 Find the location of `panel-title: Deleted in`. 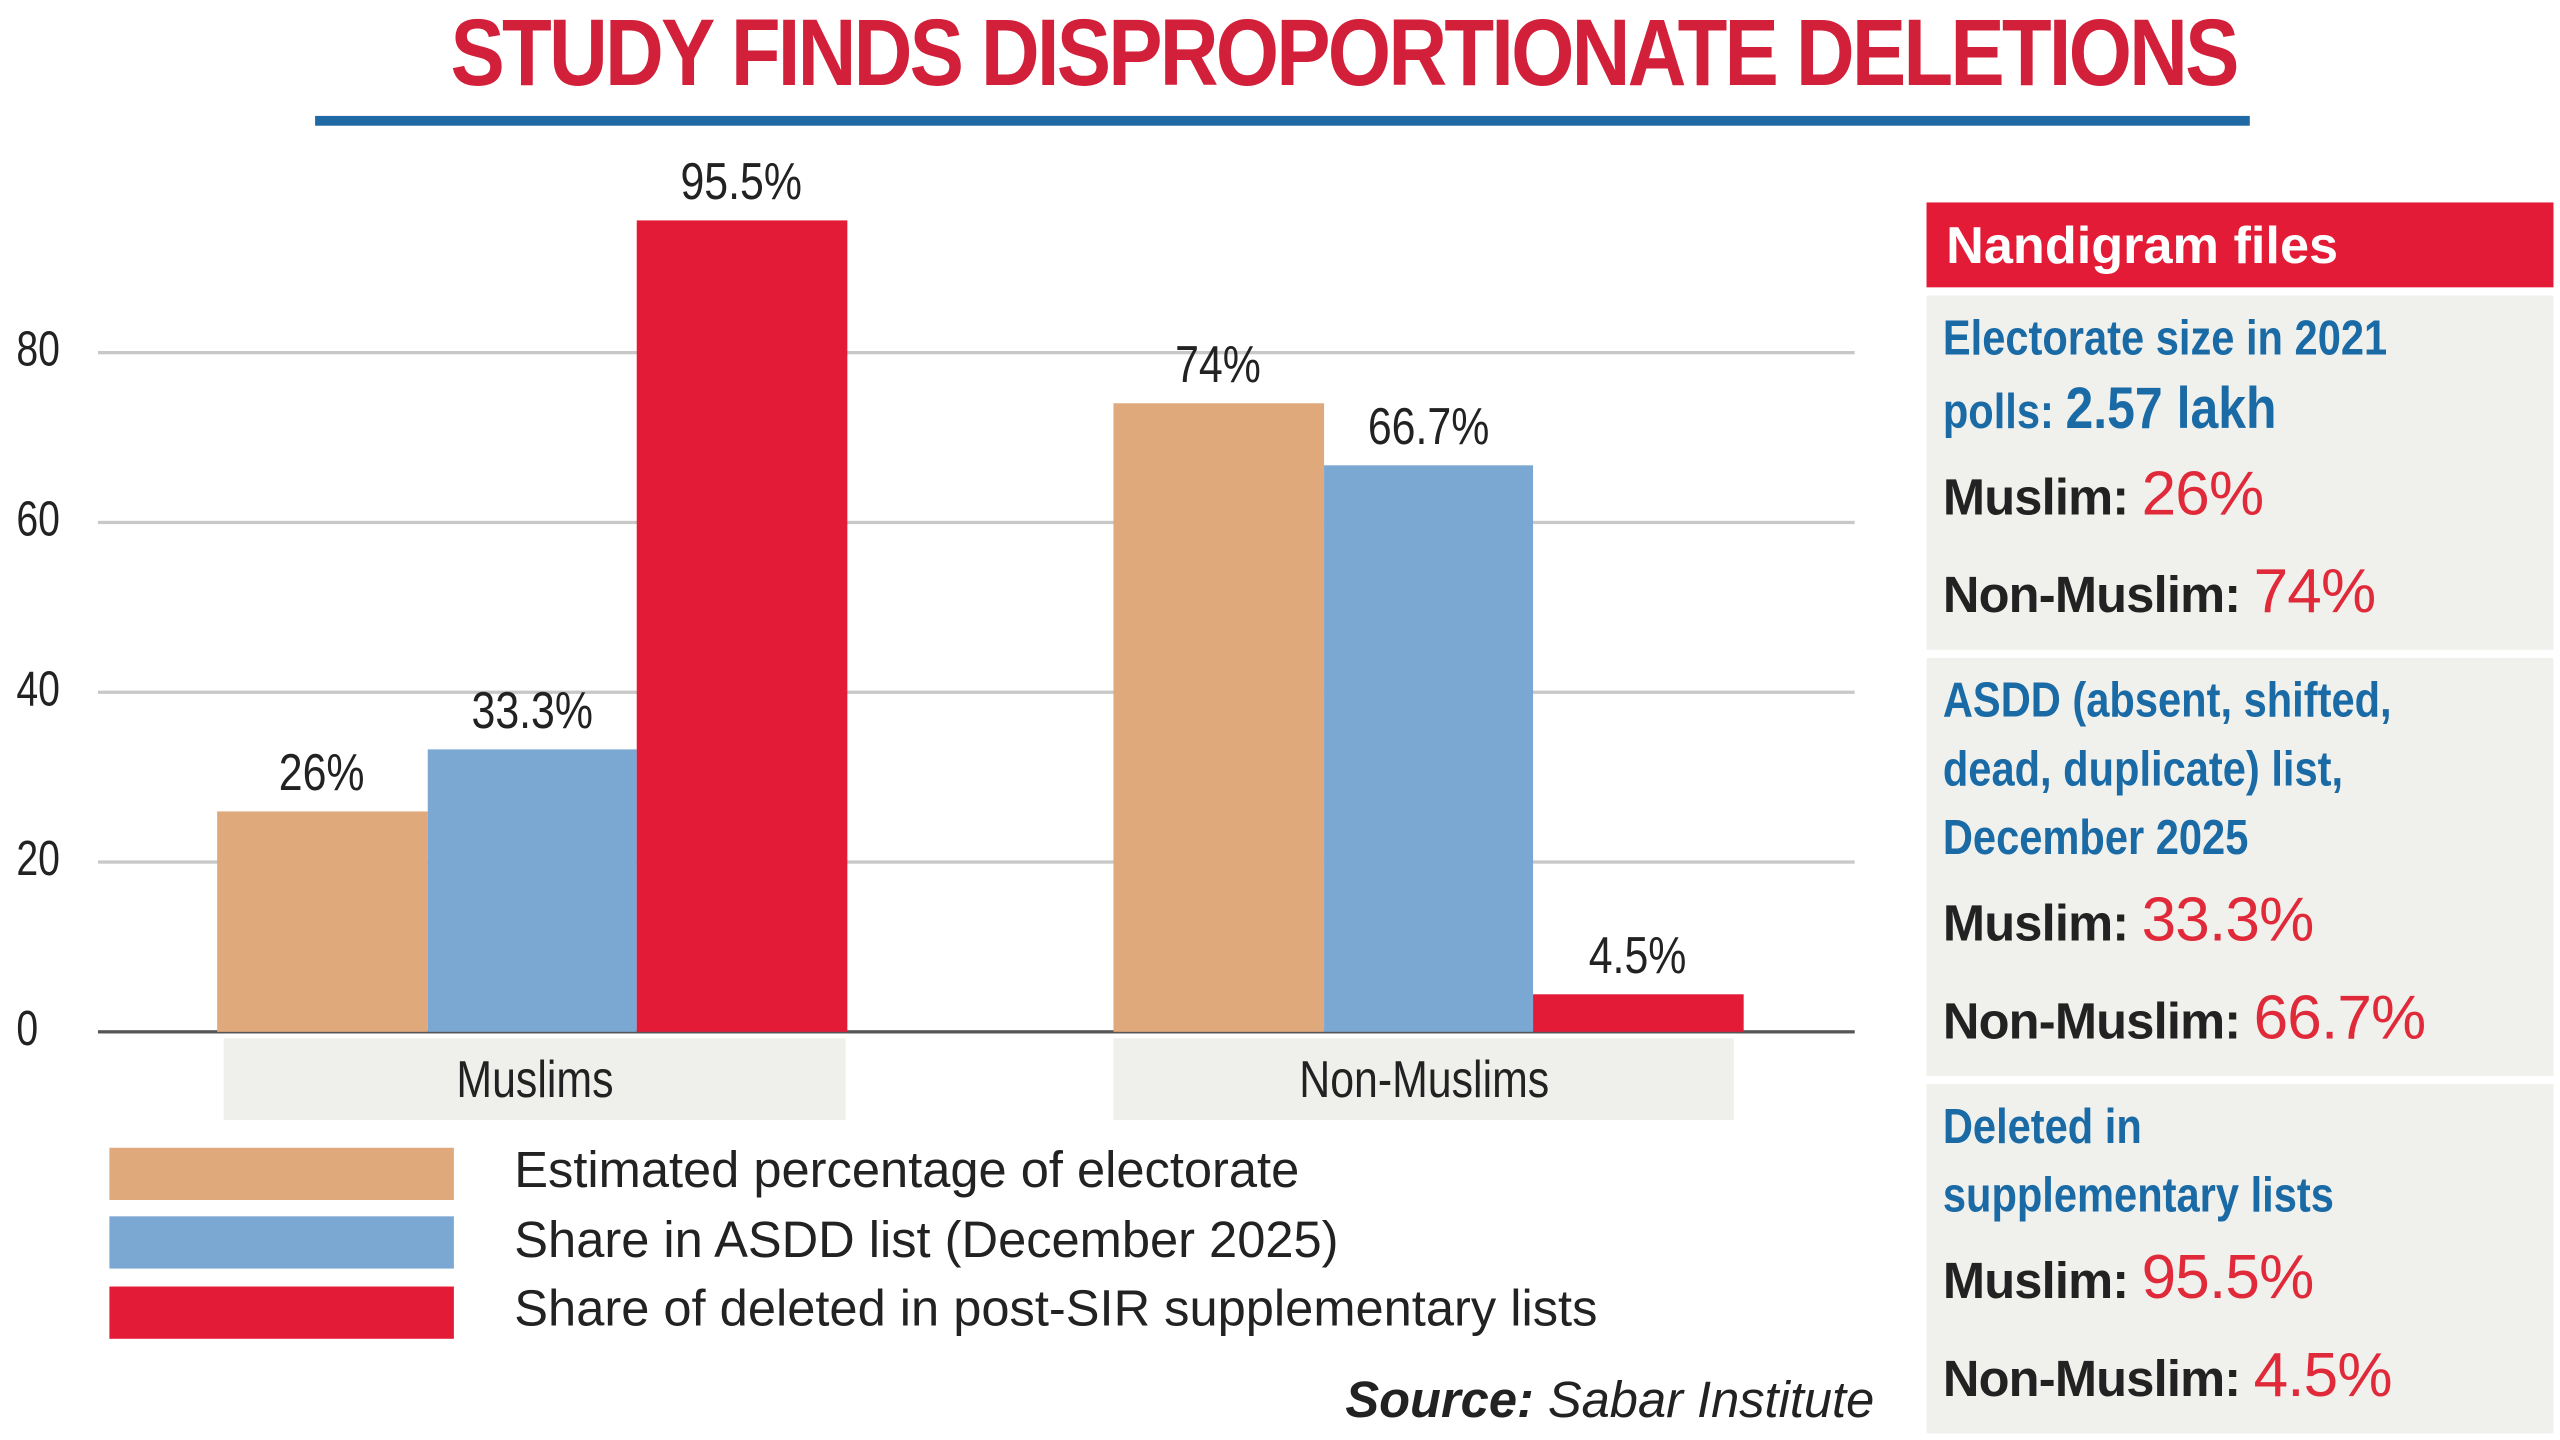

panel-title: Deleted in is located at coordinates (2042, 1127).